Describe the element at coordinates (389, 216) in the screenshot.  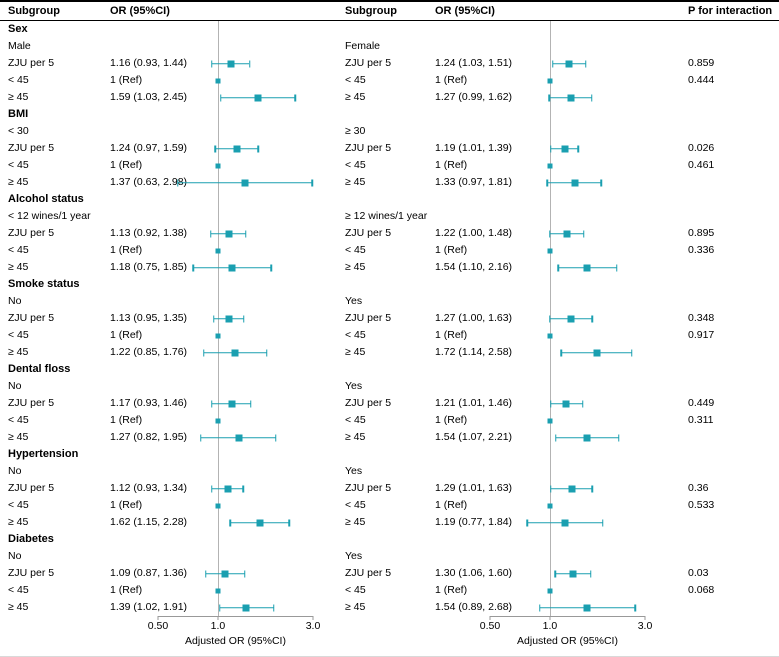
I see `forest-row: < 12 wines/1 year ≥ 12 wines/1 year` at that location.